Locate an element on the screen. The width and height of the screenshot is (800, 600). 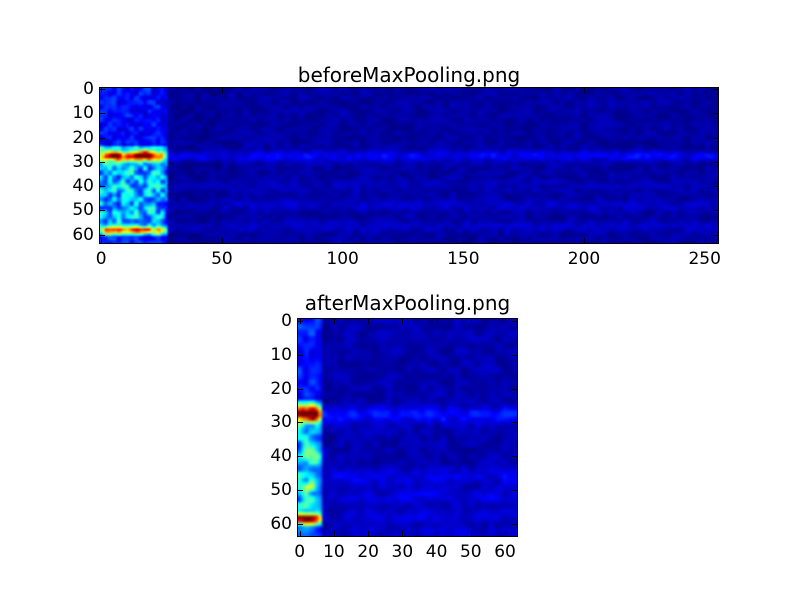
heatmap-image-after-maxpooling is located at coordinates (407, 427).